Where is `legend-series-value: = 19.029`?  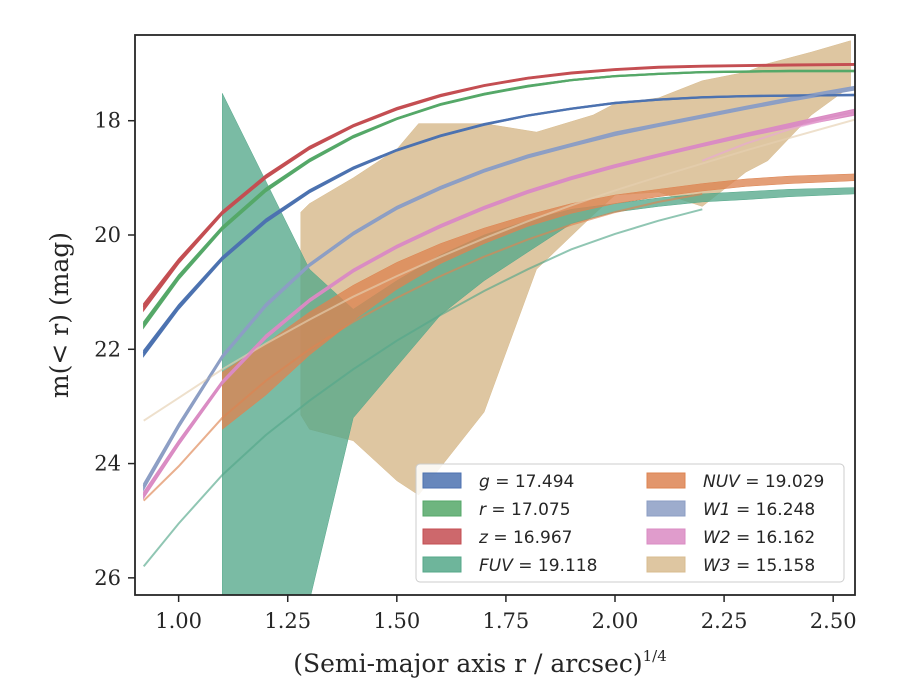
legend-series-value: = 19.029 is located at coordinates (782, 482).